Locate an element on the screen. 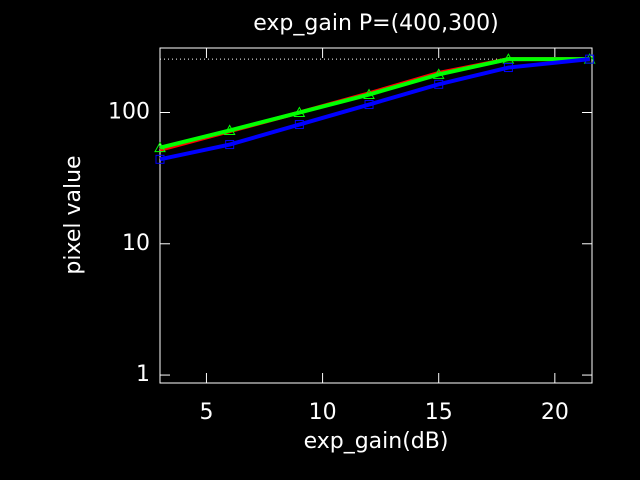  y-axis-label: pixel value is located at coordinates (73, 214).